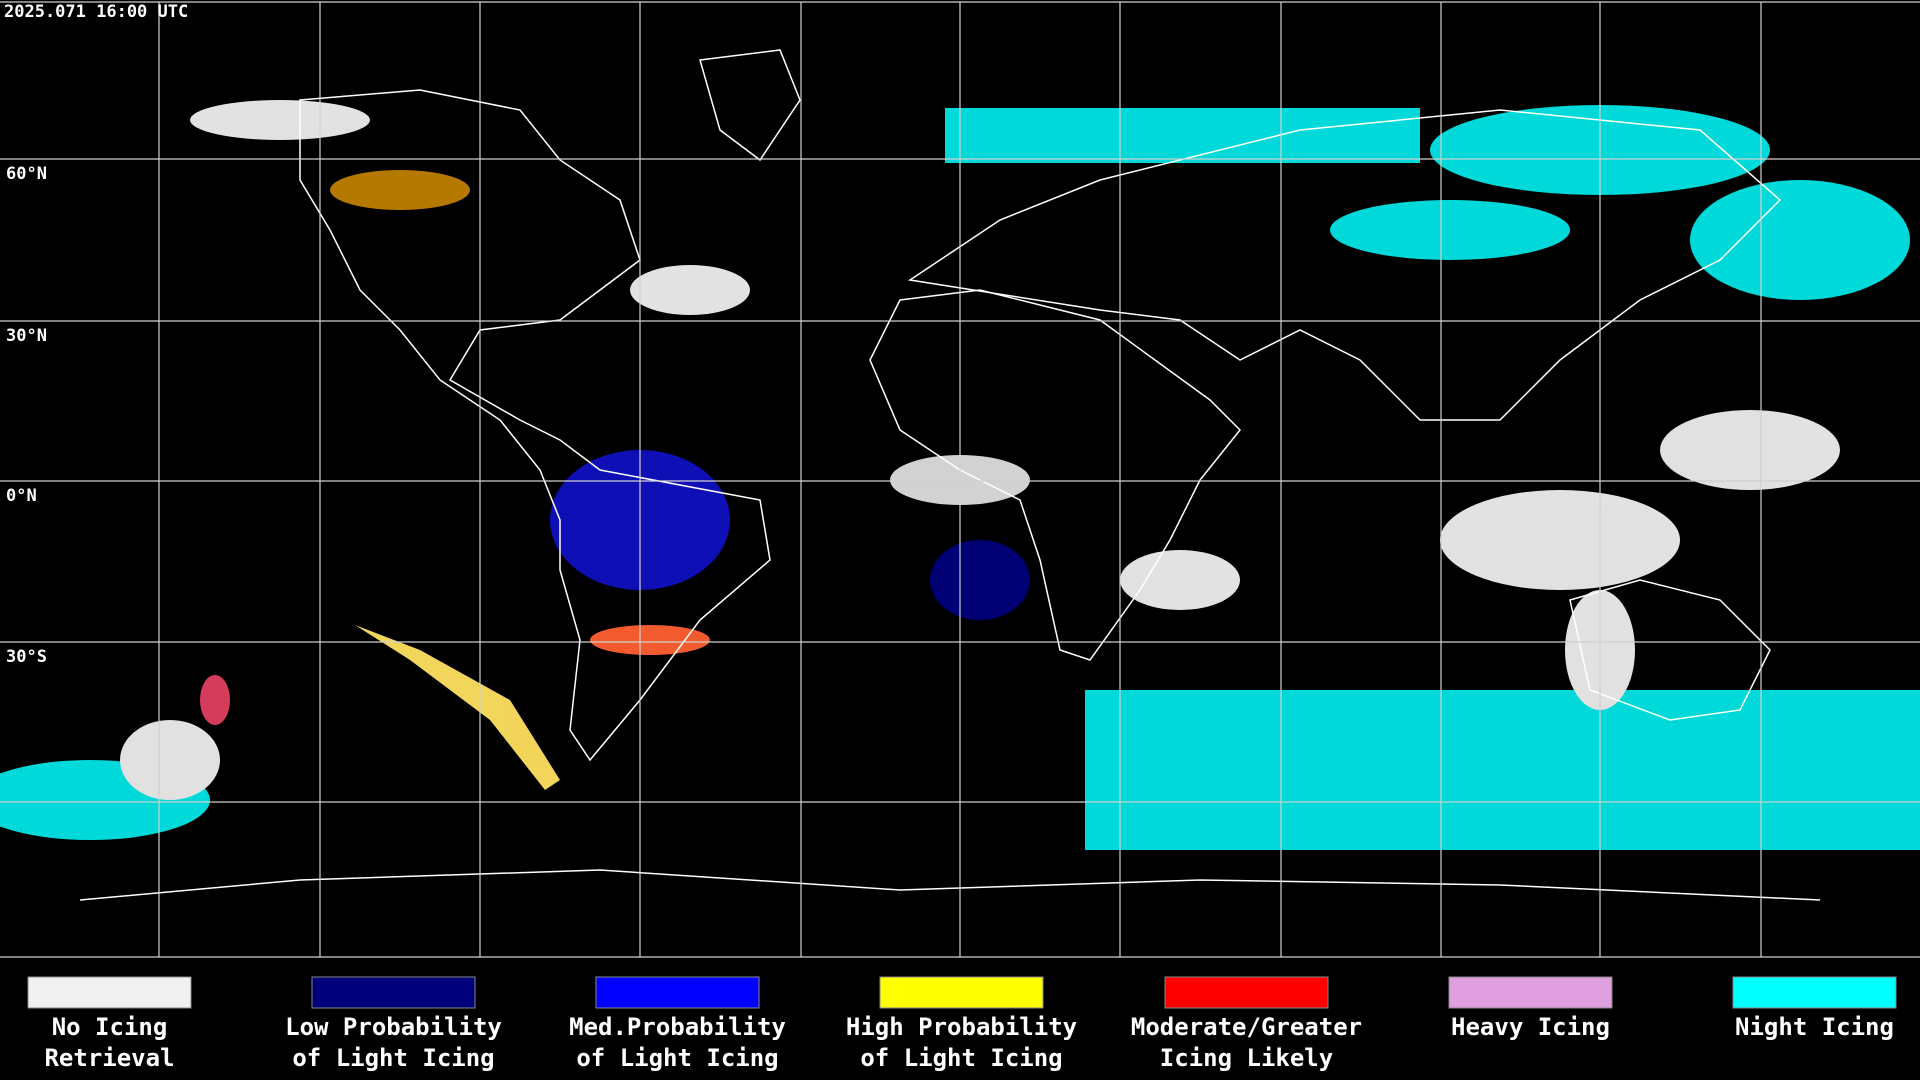 The width and height of the screenshot is (1920, 1080). I want to click on africa-coast, so click(1055, 475).